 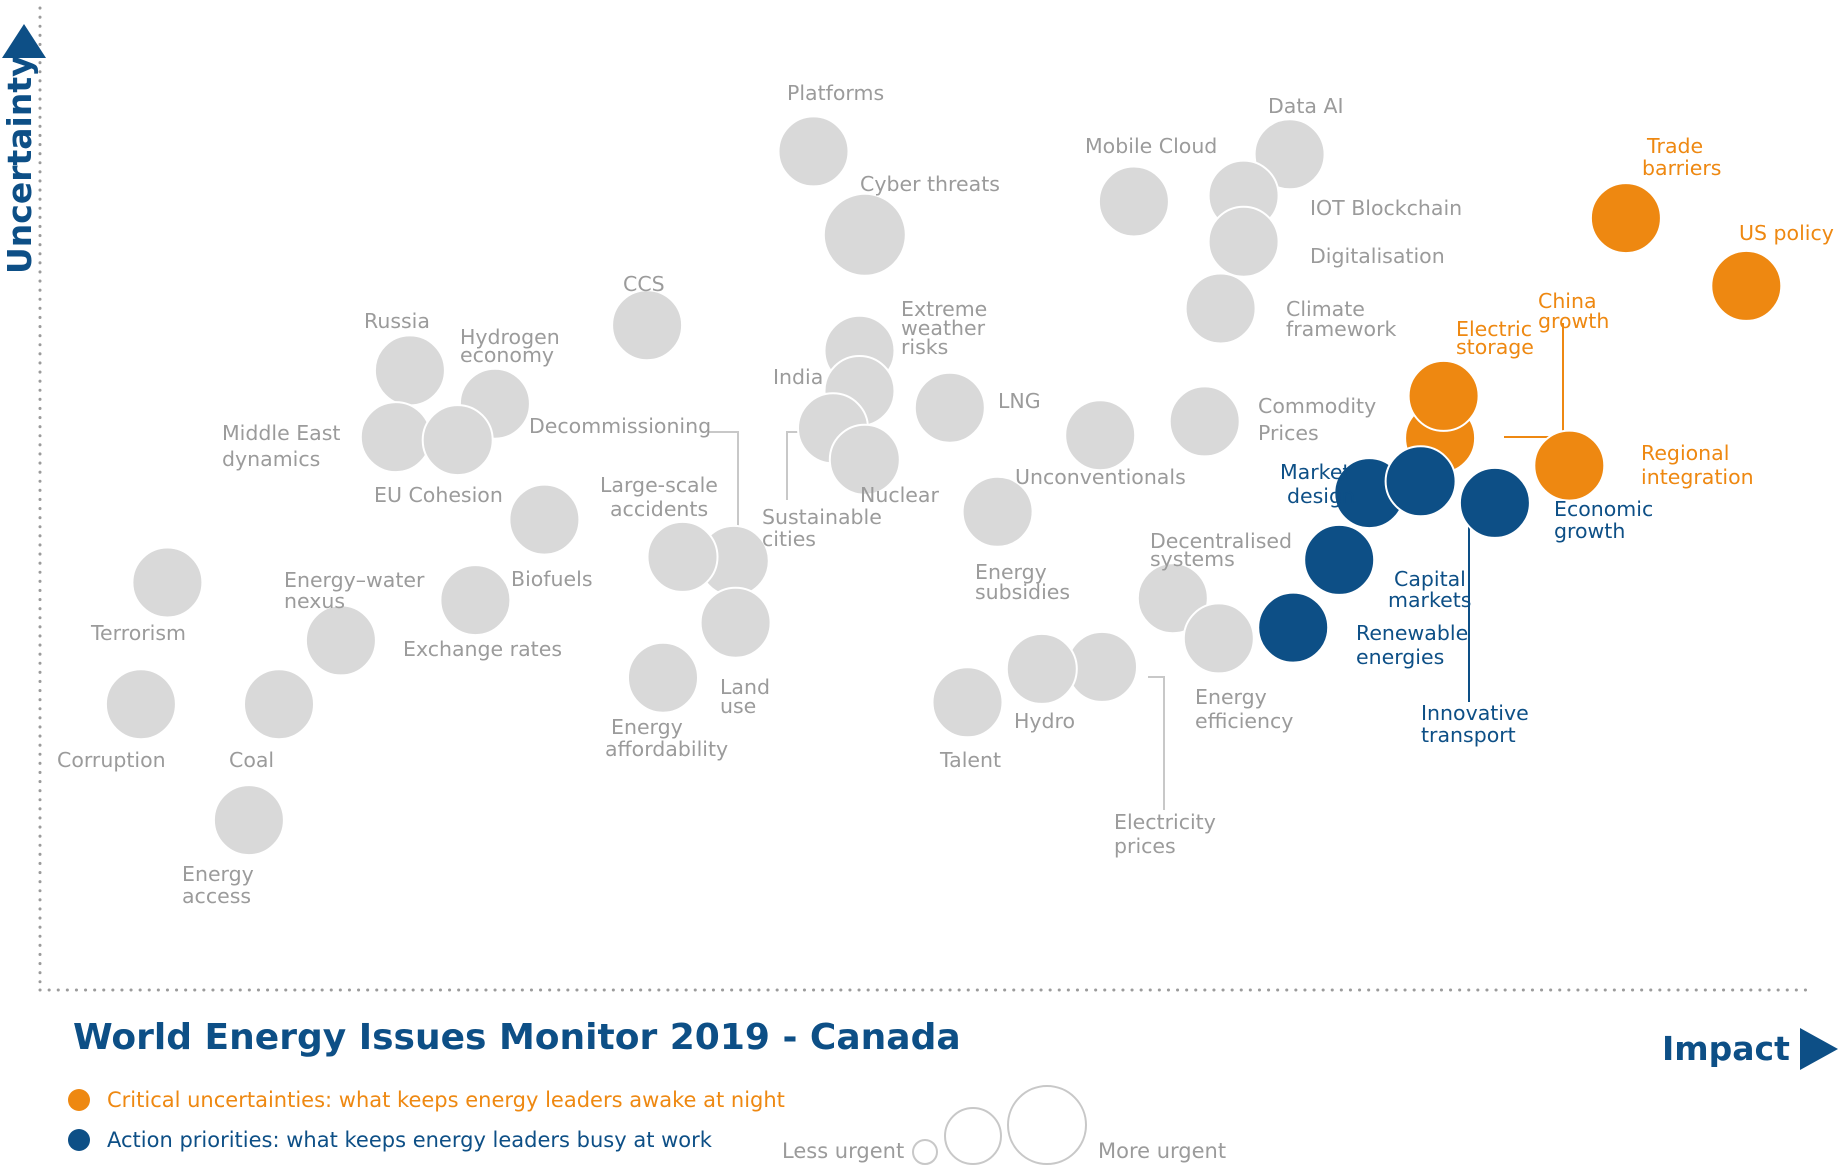 I want to click on bubble-unconventionals, so click(x=1100, y=435).